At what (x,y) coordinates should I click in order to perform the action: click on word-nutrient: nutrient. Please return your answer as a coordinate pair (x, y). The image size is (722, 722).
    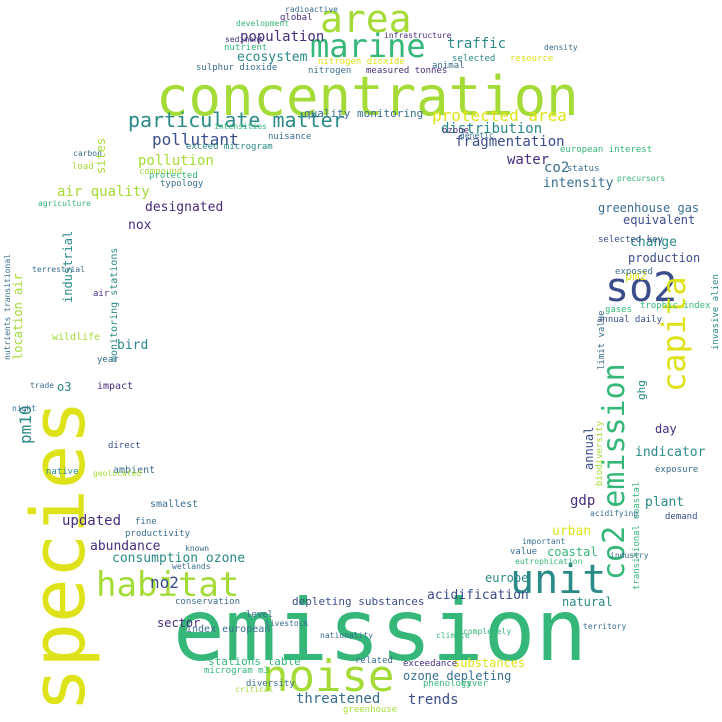
    Looking at the image, I should click on (246, 48).